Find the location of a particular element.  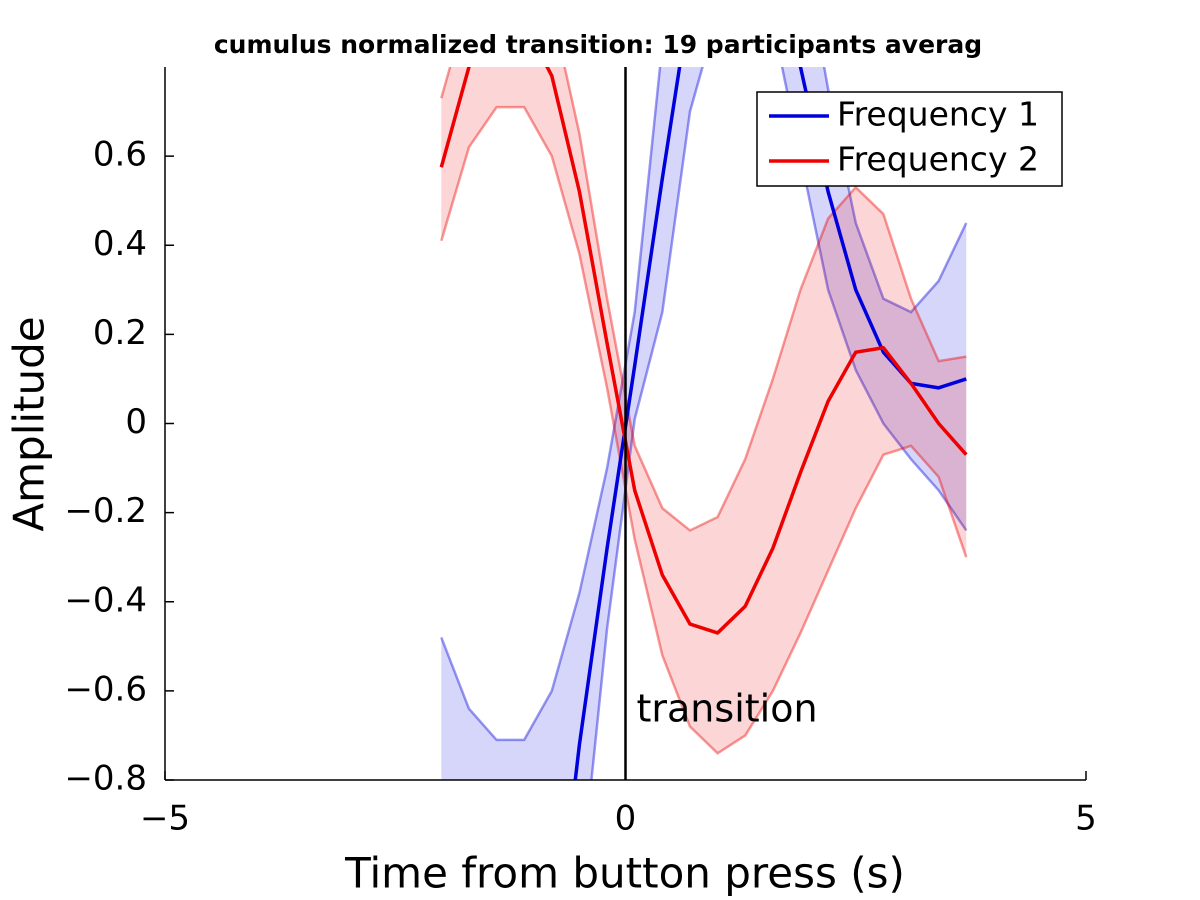

x-tick-label: −5 is located at coordinates (165, 819).